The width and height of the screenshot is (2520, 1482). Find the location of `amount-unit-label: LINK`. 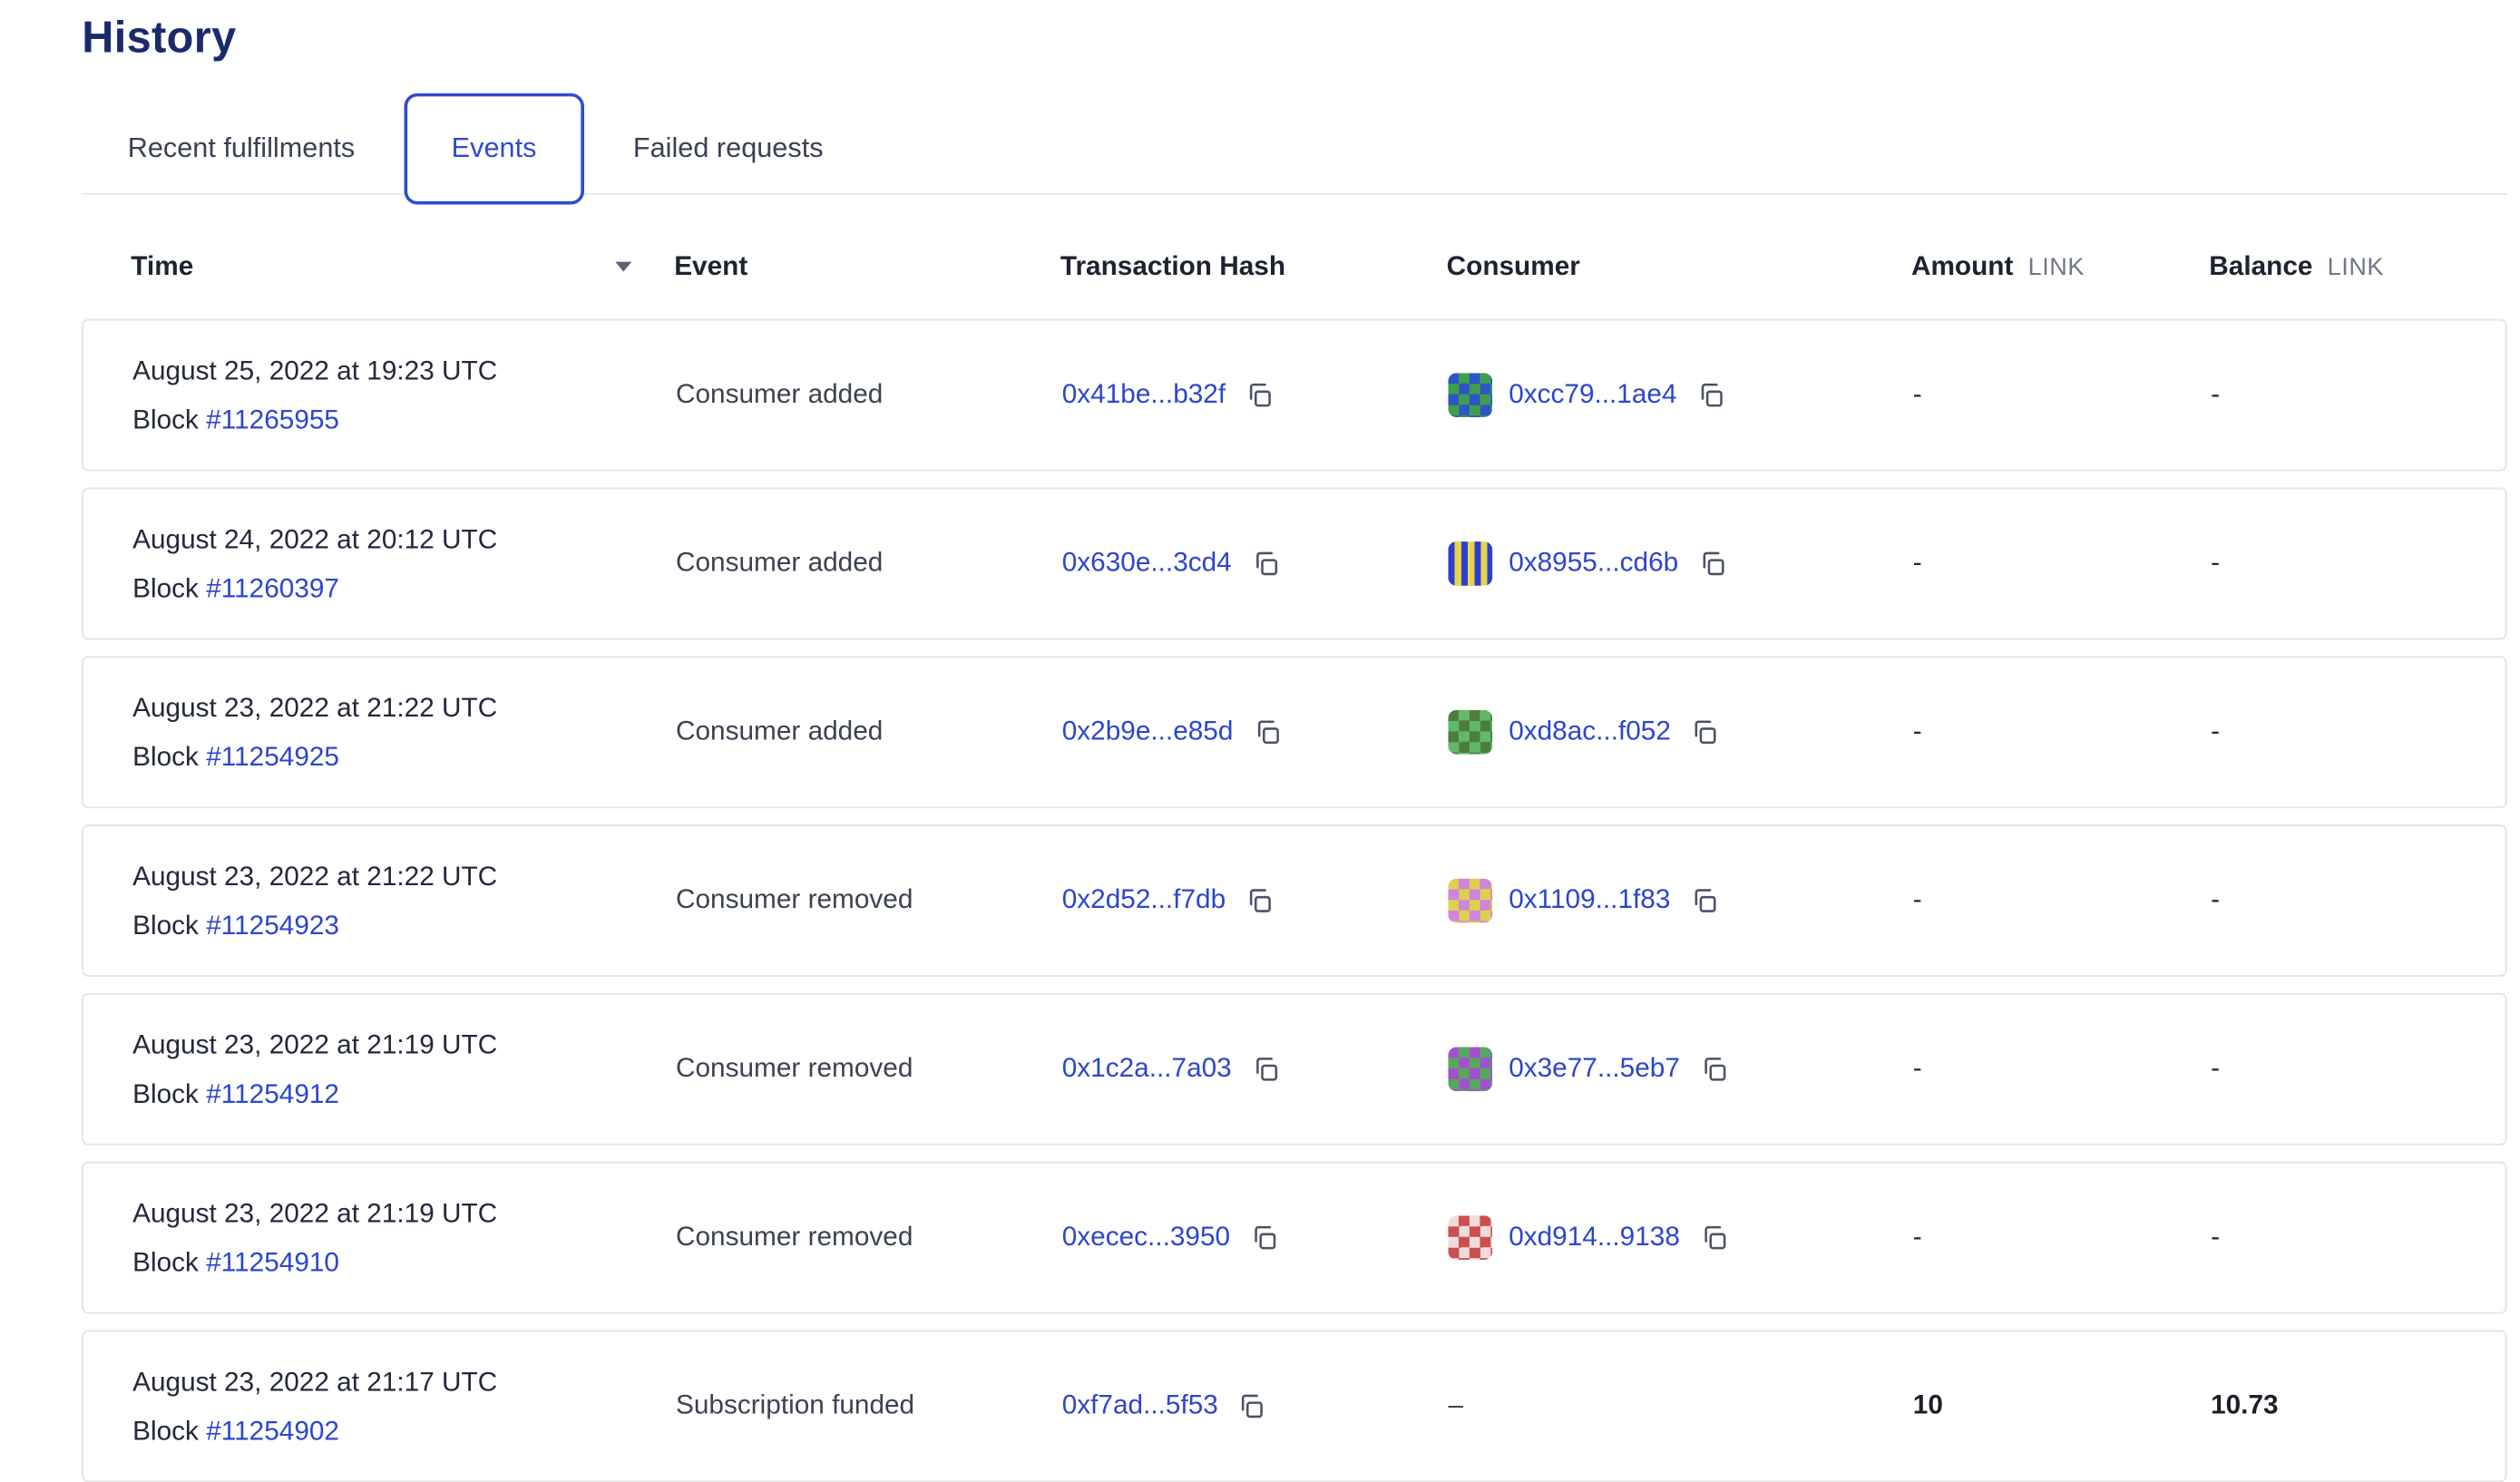

amount-unit-label: LINK is located at coordinates (2056, 266).